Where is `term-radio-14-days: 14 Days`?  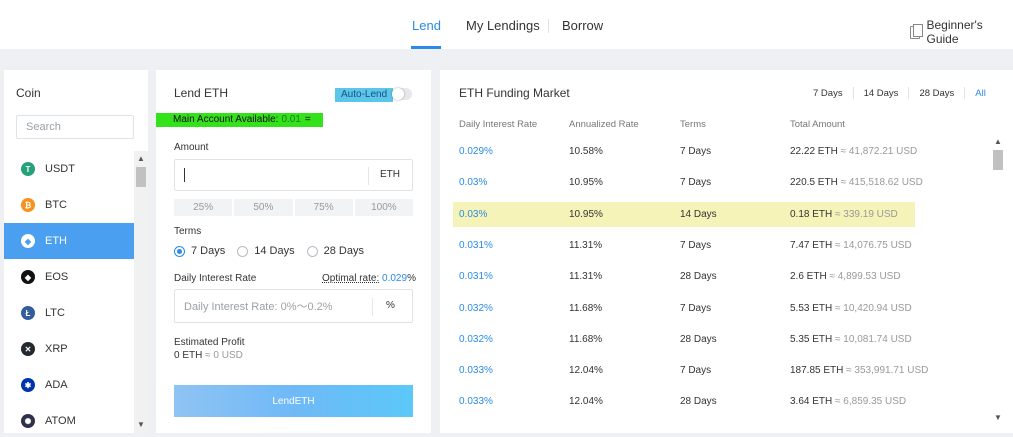
term-radio-14-days: 14 Days is located at coordinates (266, 251).